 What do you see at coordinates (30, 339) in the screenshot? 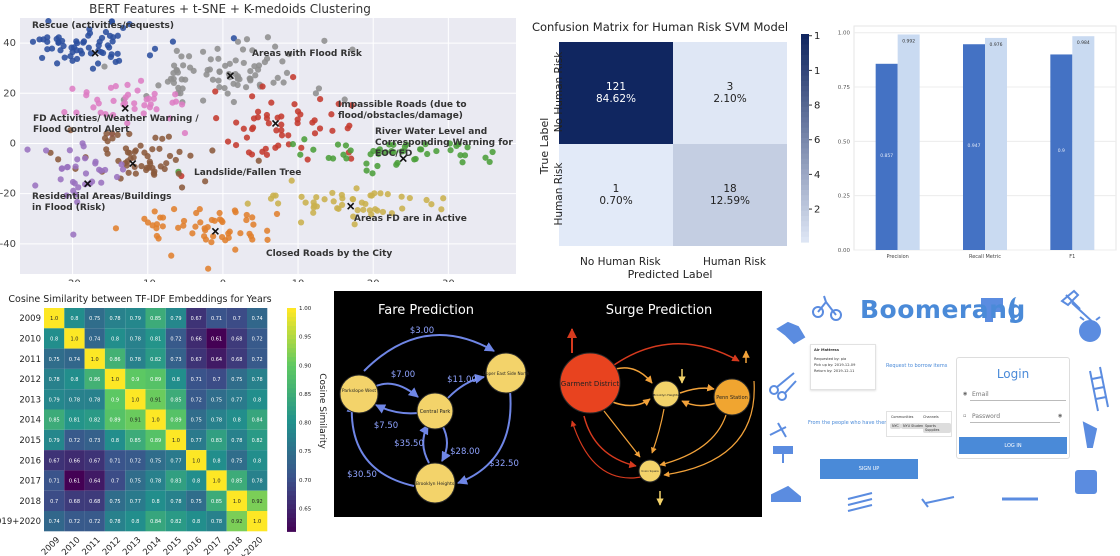
I see `heatmap-y-tick: 2010` at bounding box center [30, 339].